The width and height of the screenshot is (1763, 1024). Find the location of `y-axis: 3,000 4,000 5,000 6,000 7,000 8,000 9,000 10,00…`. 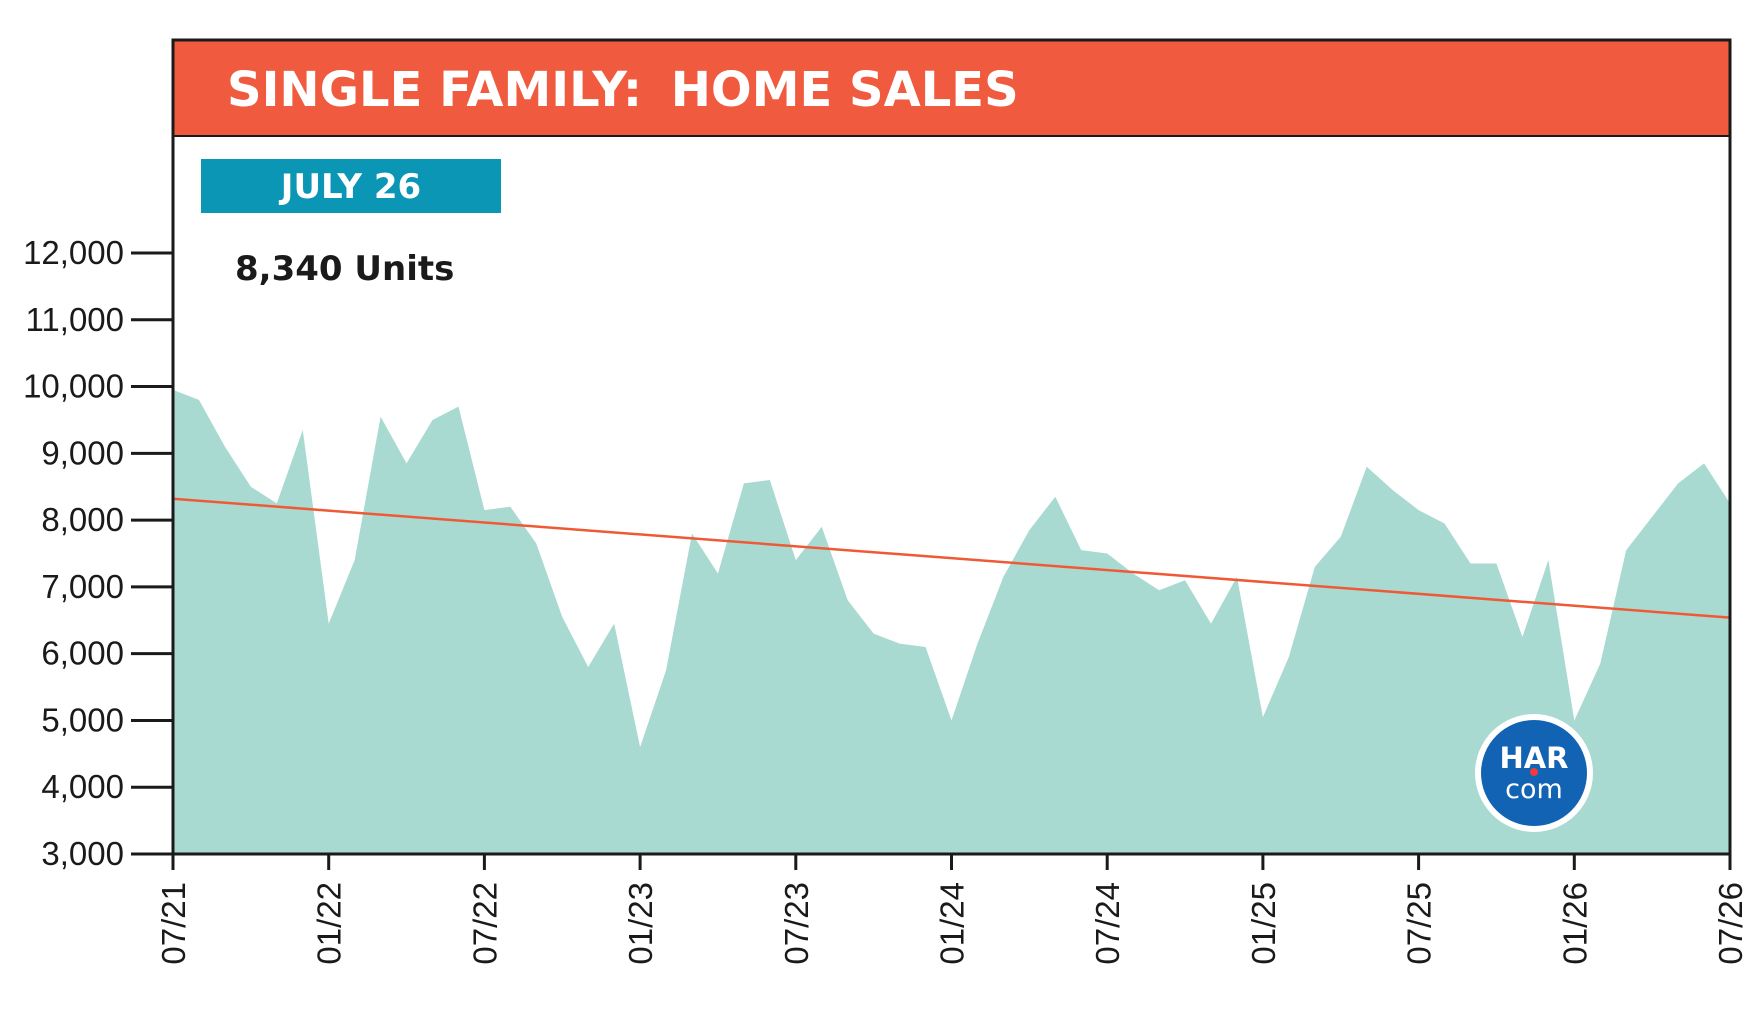

y-axis: 3,000 4,000 5,000 6,000 7,000 8,000 9,000 10,00… is located at coordinates (98, 553).